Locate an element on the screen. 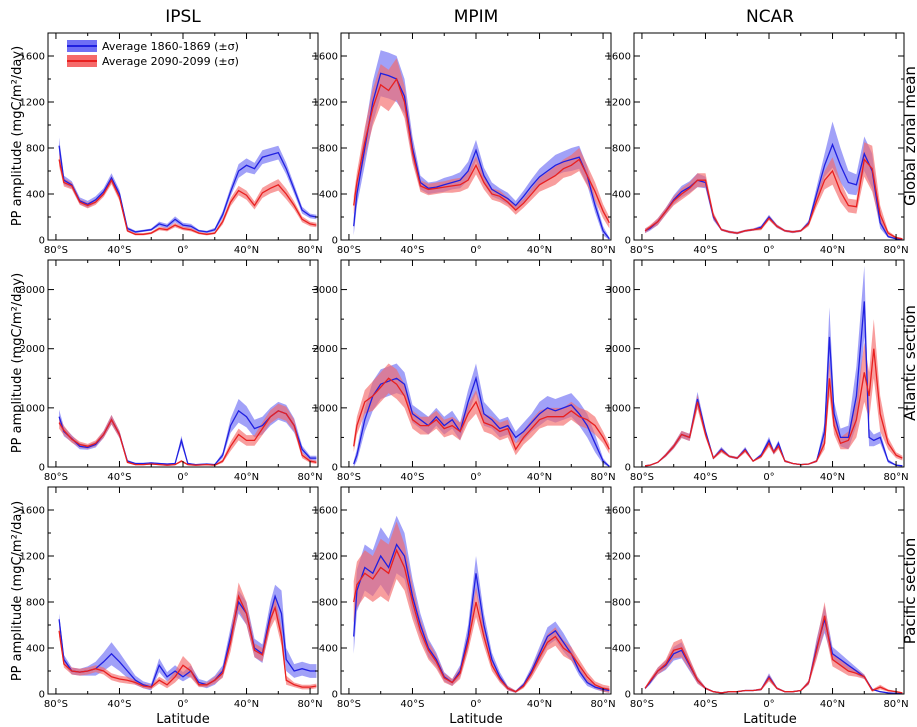  panel-mpim-global-zonal-mean: 80°S 40°S 0° 40°N 80°N 0 400 800 1200 1600 is located at coordinates (464, 144).